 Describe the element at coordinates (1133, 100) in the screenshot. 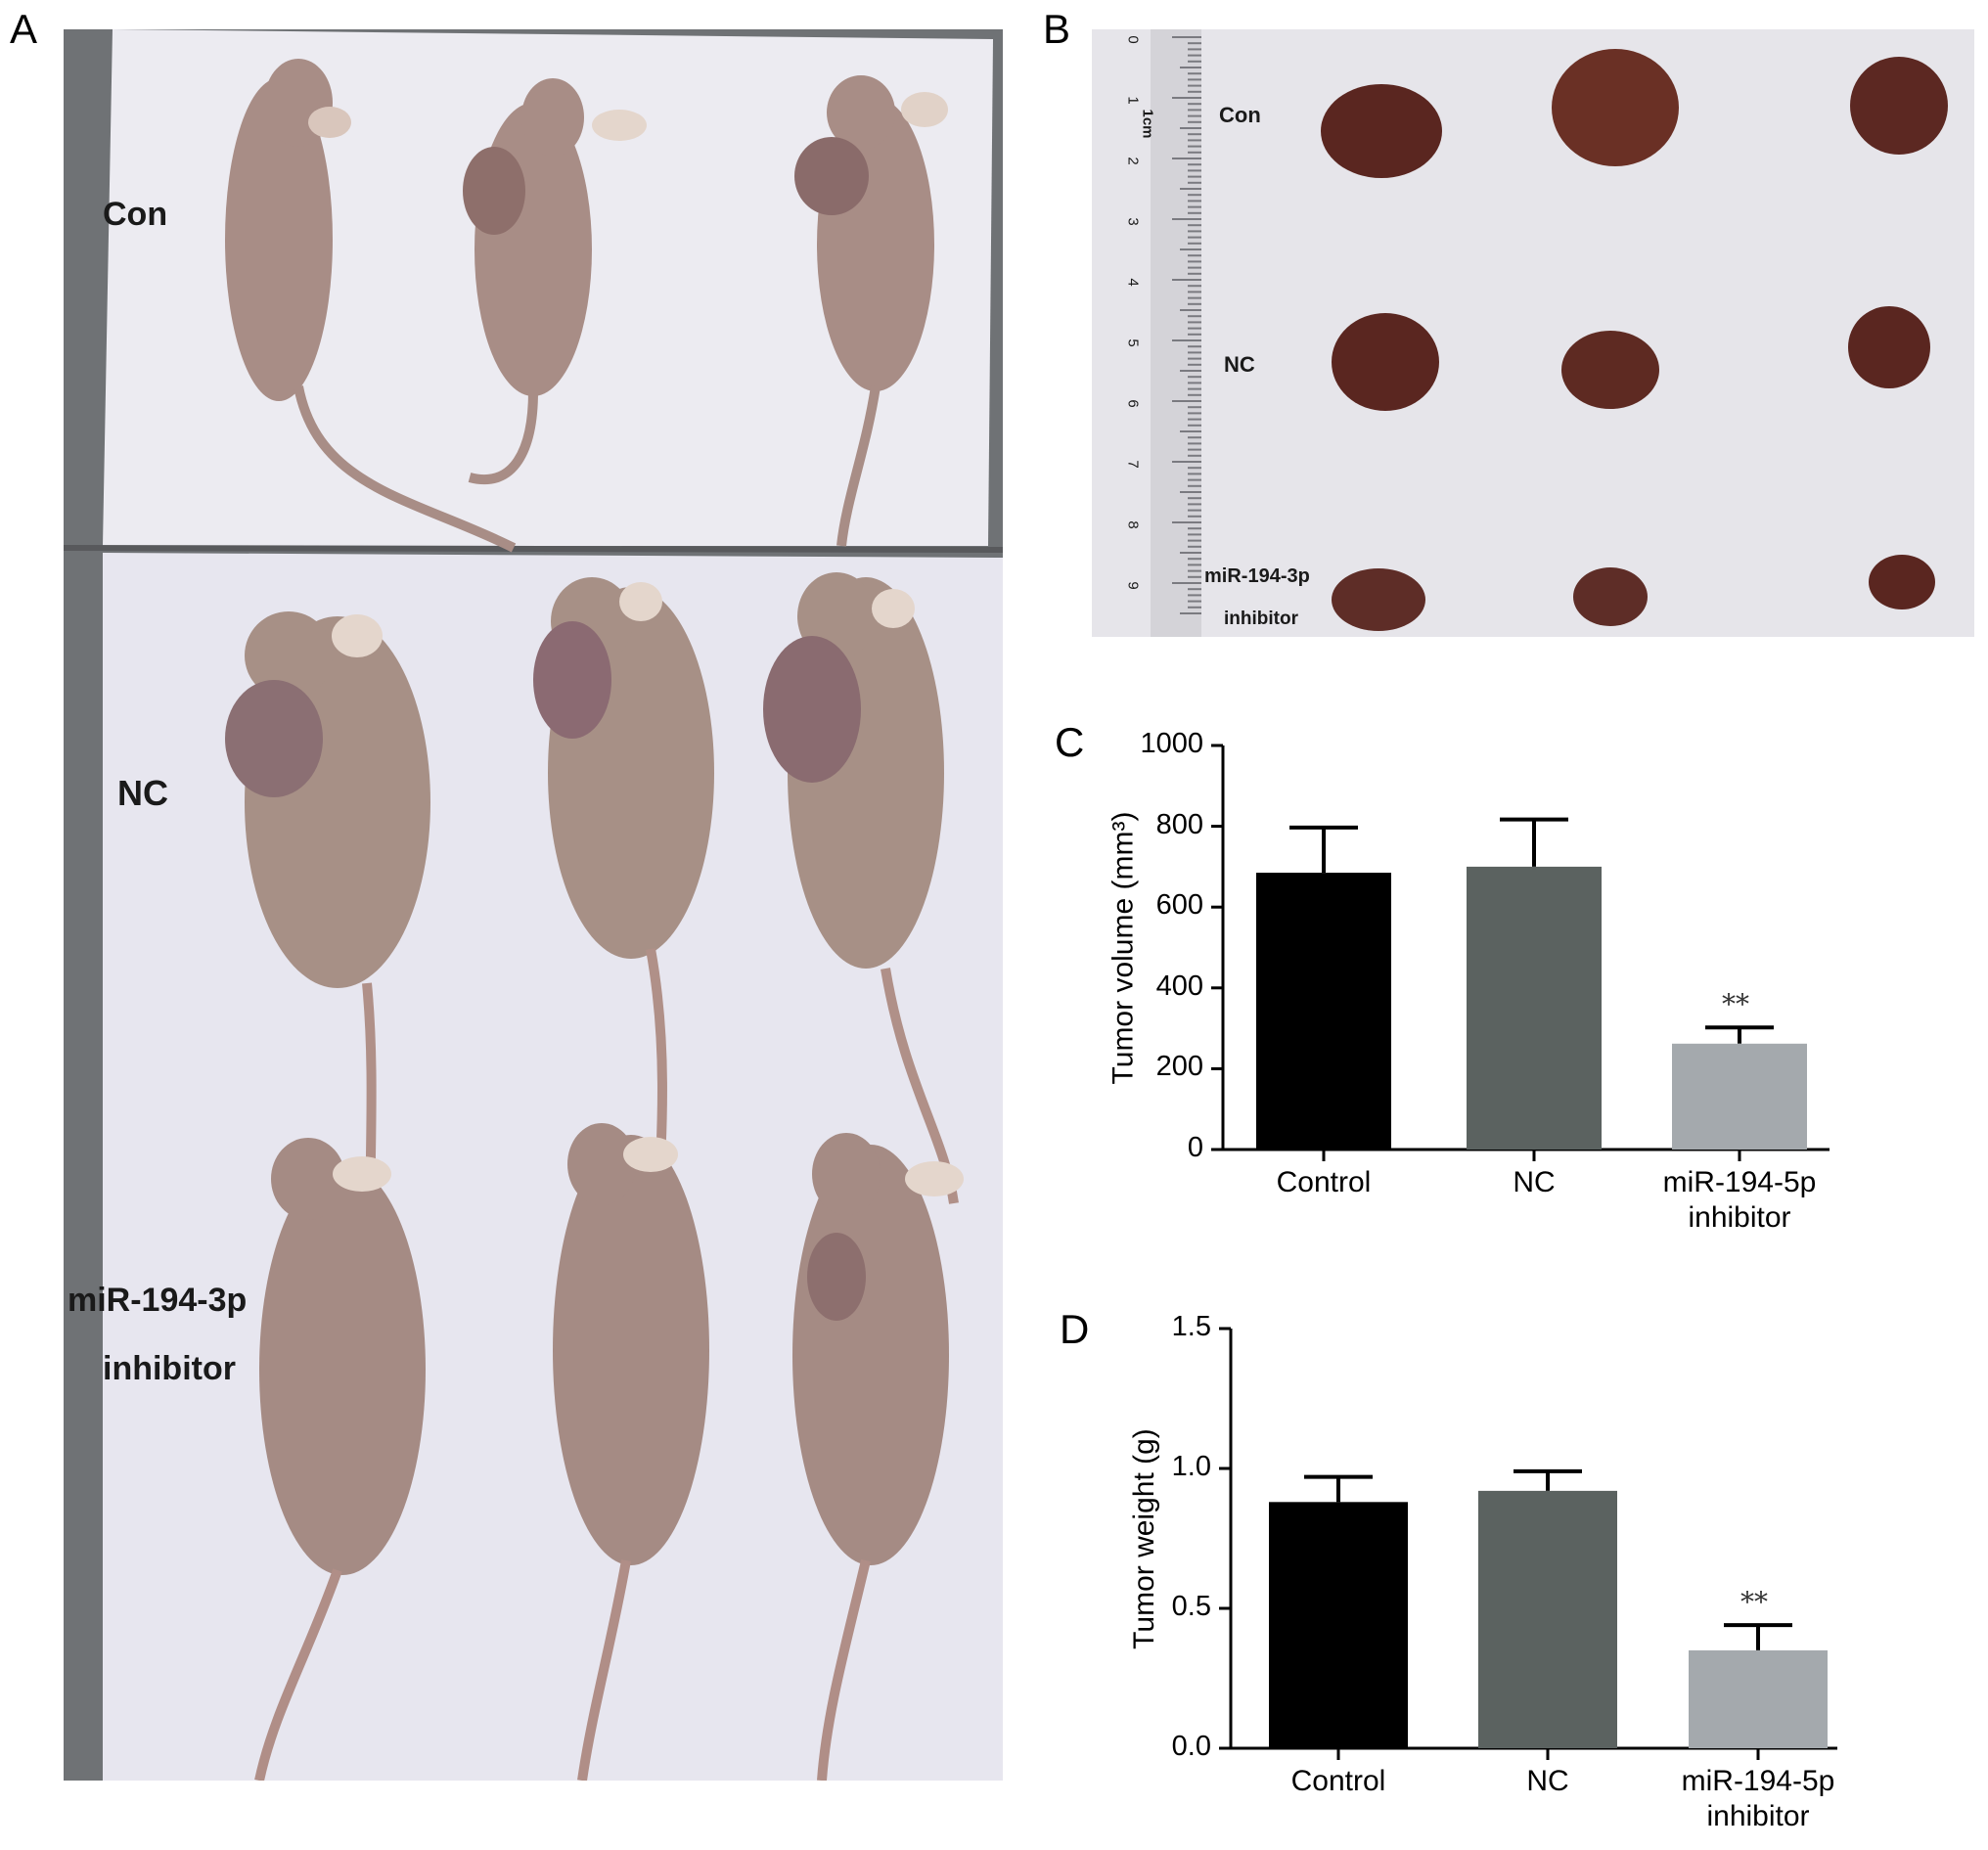

I see `ruler-number: 1` at that location.